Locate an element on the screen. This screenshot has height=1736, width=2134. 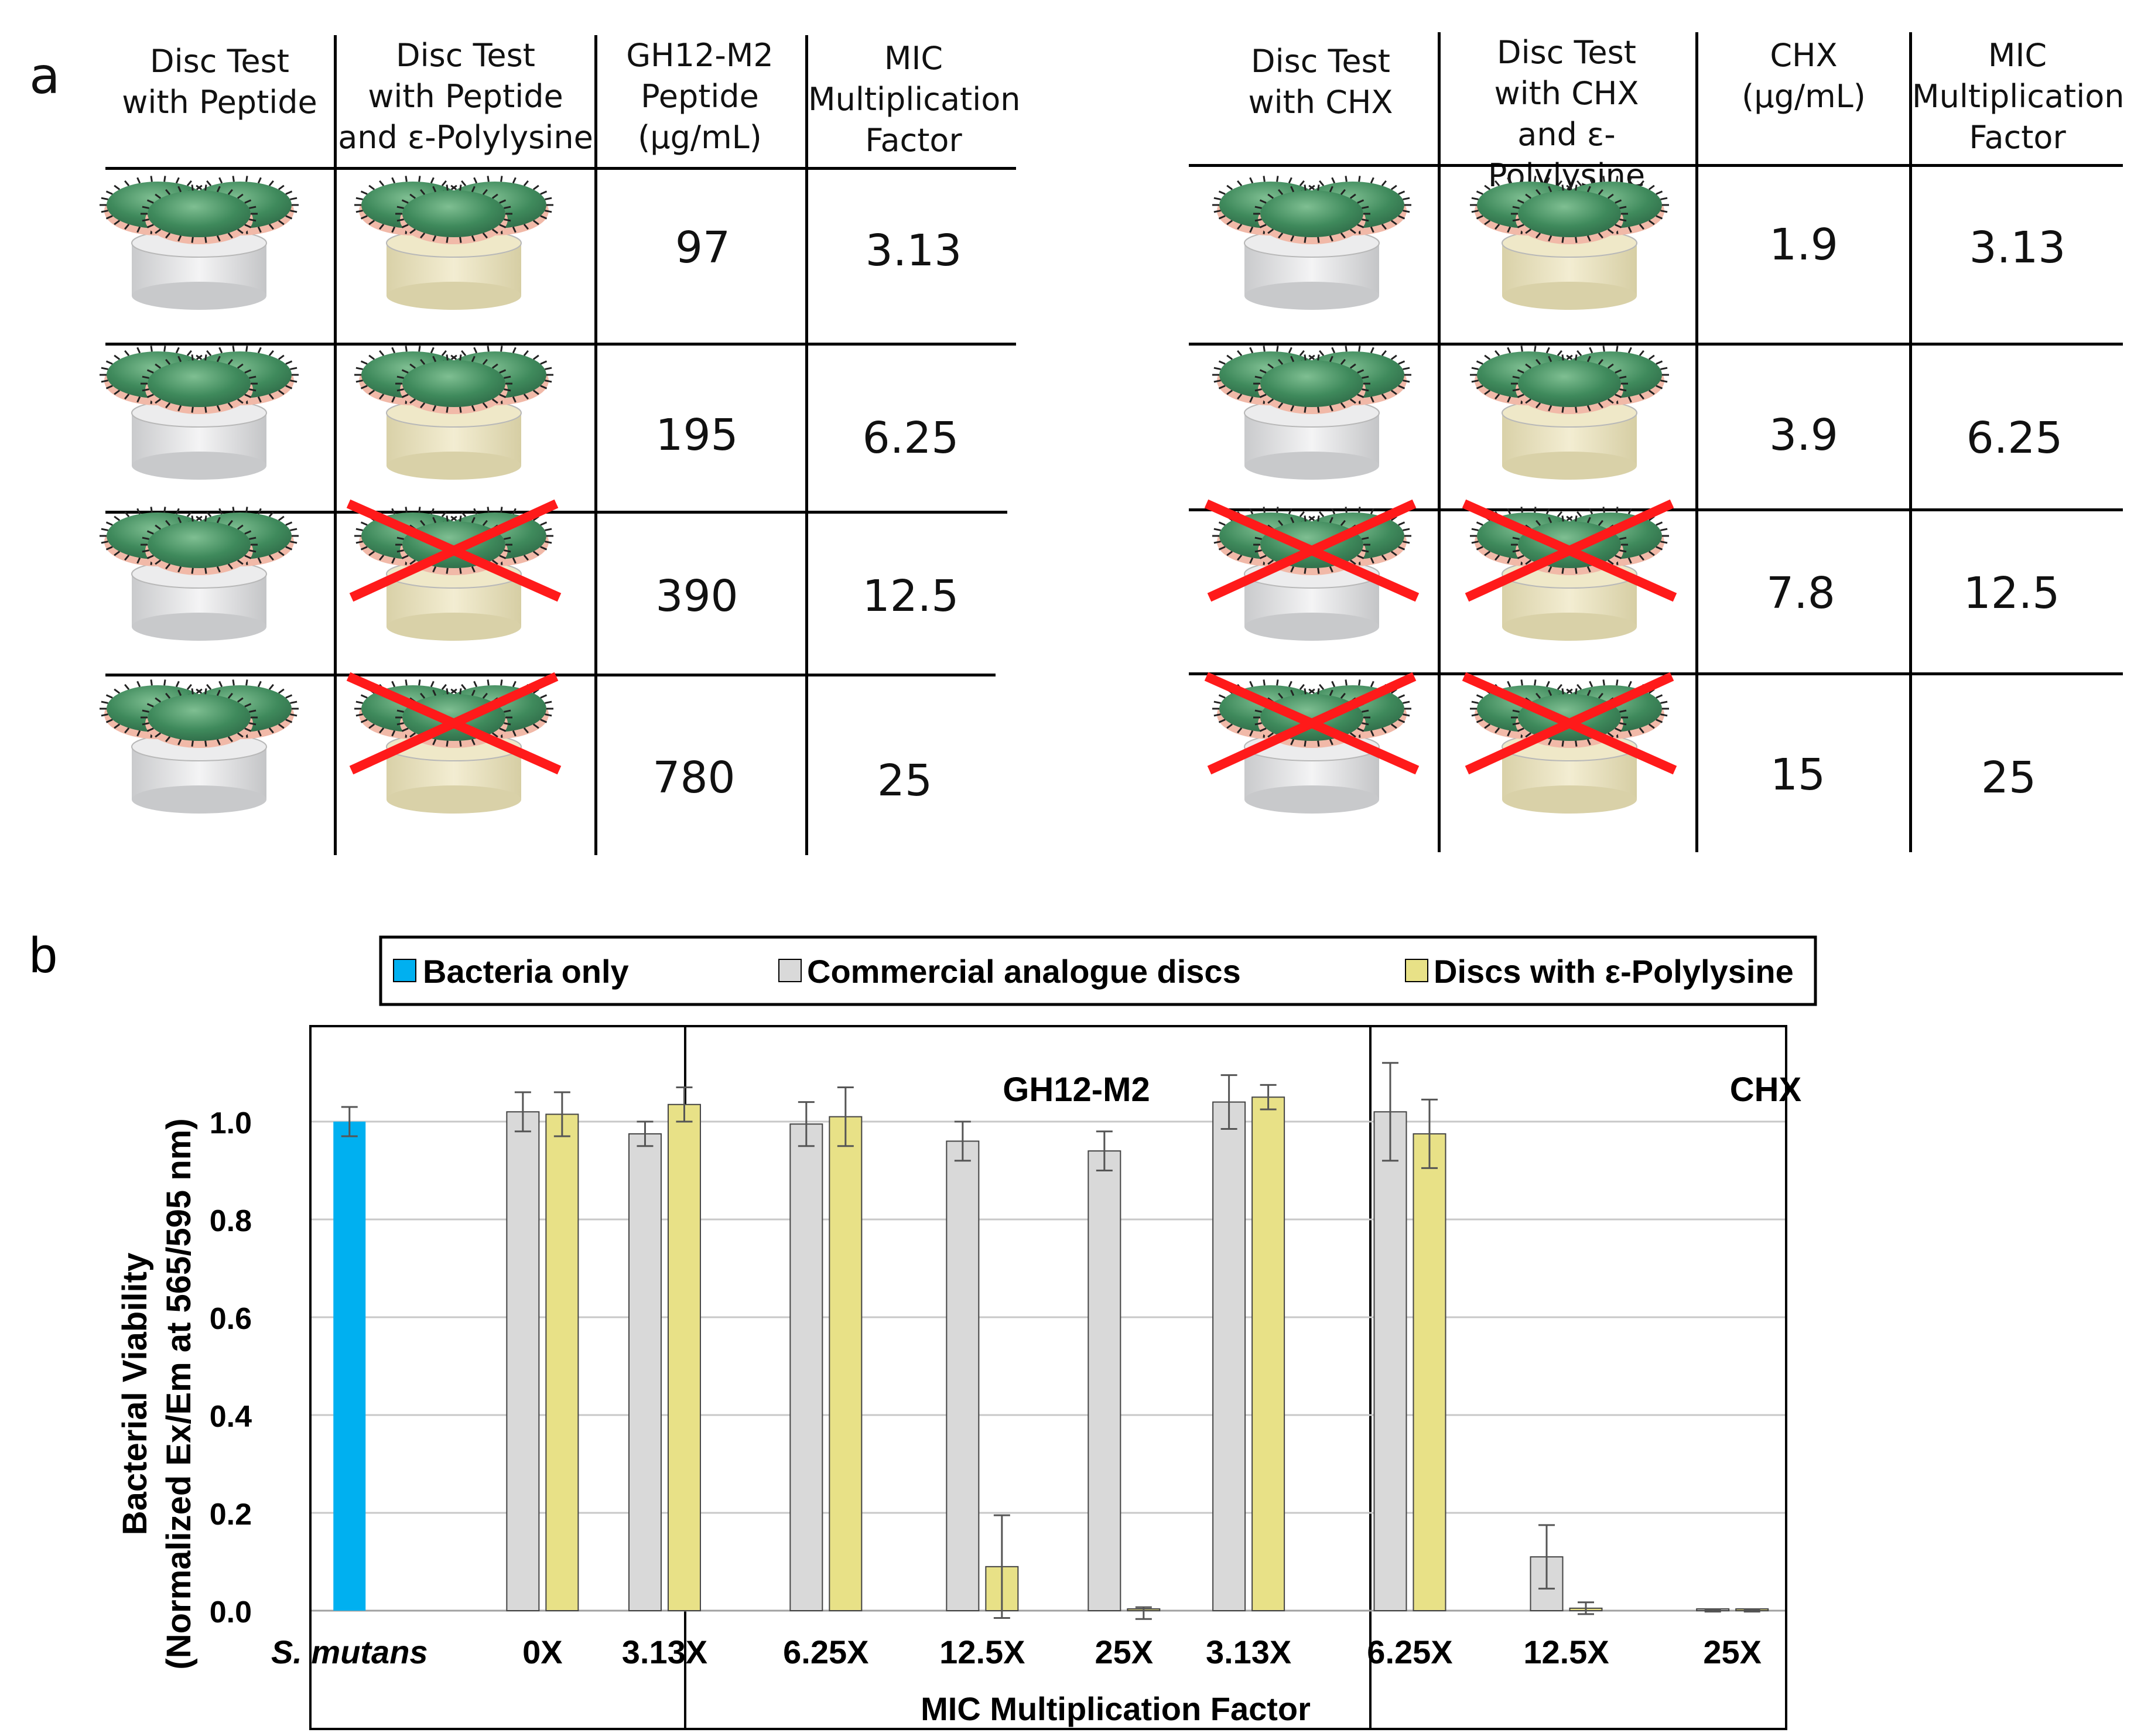
chx-factor-row2: 6.25 is located at coordinates (2014, 438).